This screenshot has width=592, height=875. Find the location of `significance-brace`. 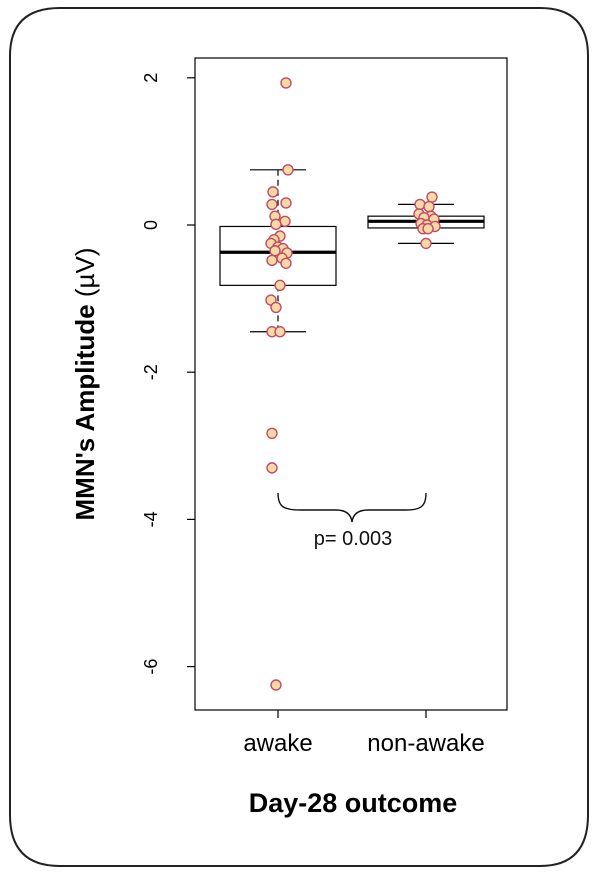

significance-brace is located at coordinates (352, 507).